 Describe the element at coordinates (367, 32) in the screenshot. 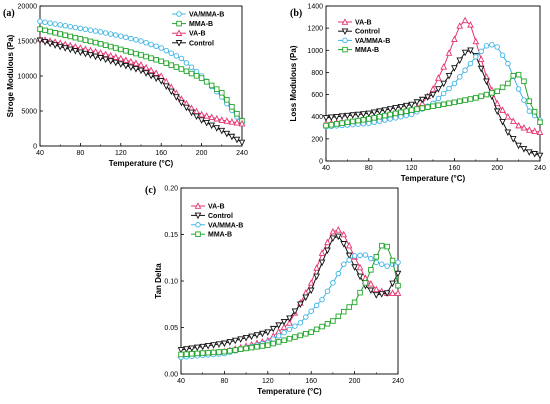

I see `legend-label: Control` at that location.